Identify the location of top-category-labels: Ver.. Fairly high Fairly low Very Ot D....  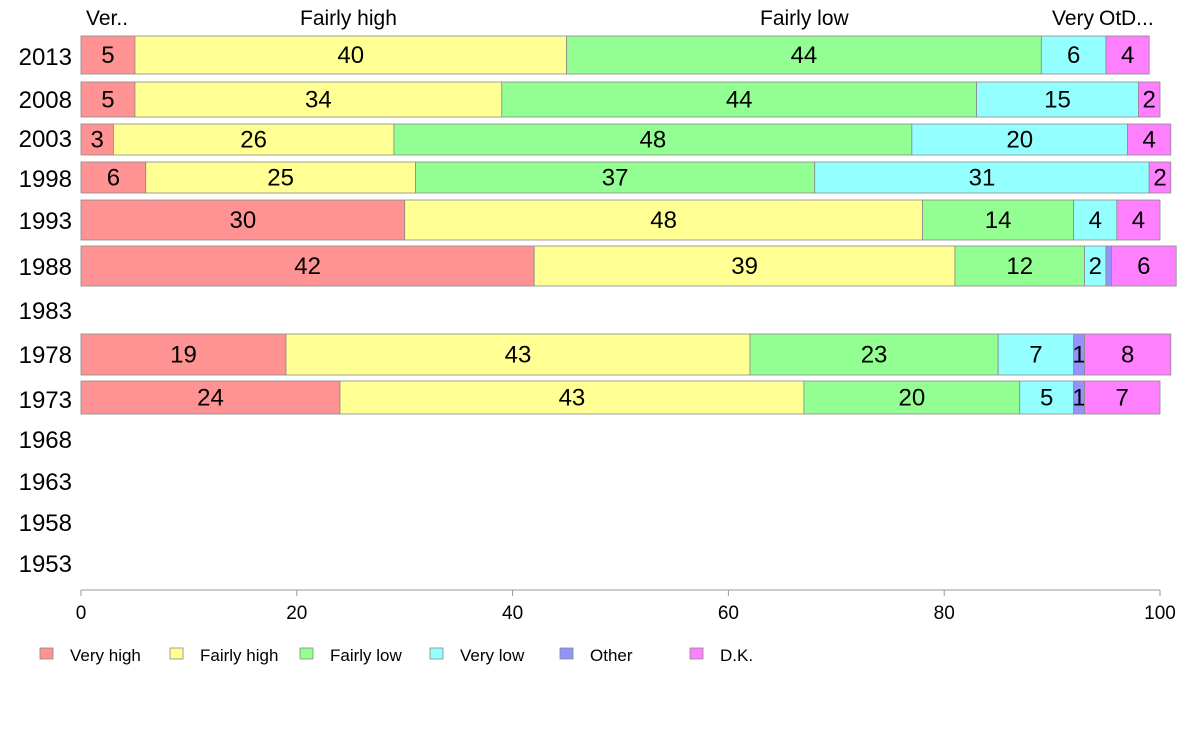
(620, 18).